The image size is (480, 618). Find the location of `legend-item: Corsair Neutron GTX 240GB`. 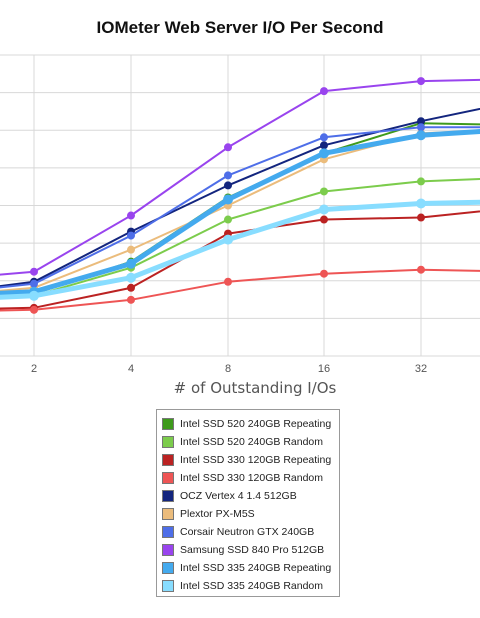

legend-item: Corsair Neutron GTX 240GB is located at coordinates (249, 532).